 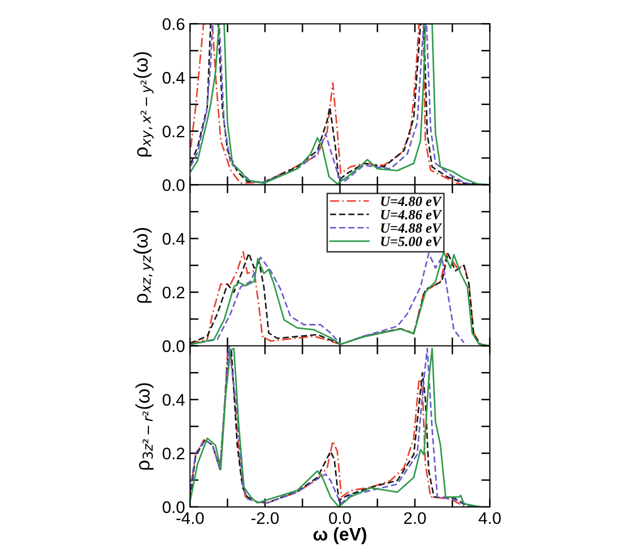 I want to click on y-axis-title: ρ$_{xz,yz}$(ω), so click(x=143, y=265).